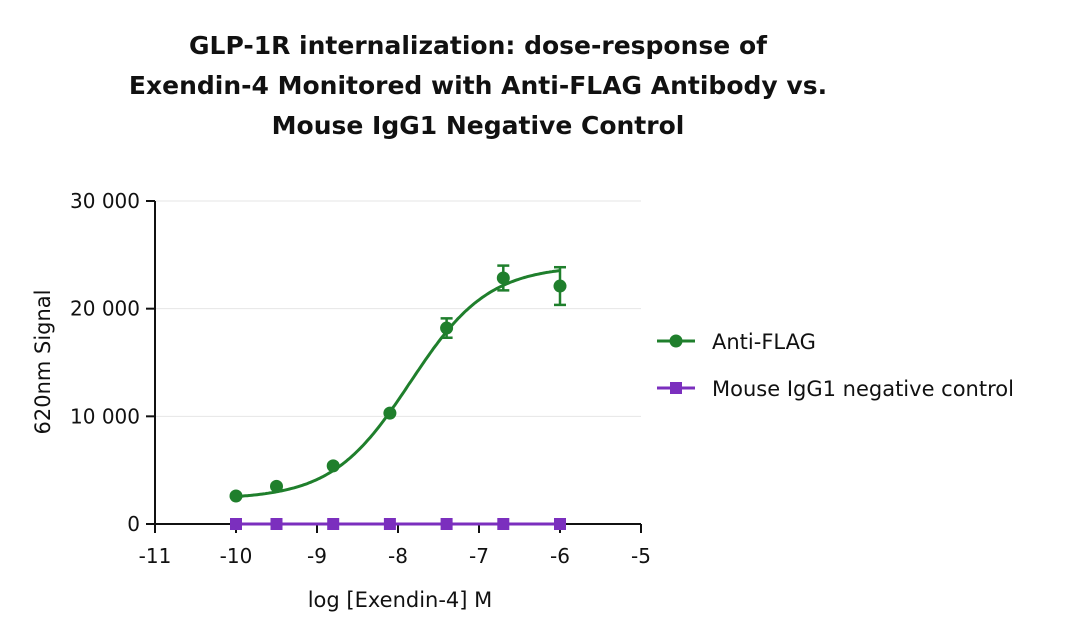 Image resolution: width=1080 pixels, height=637 pixels. I want to click on x-axis-label: log [Exendin-4] M, so click(400, 600).